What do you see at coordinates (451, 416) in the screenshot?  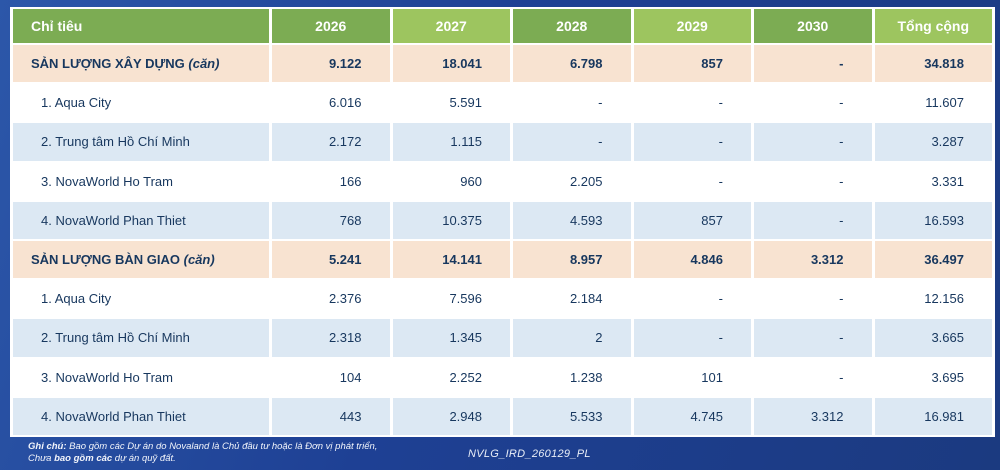 I see `cell-value: 2.948` at bounding box center [451, 416].